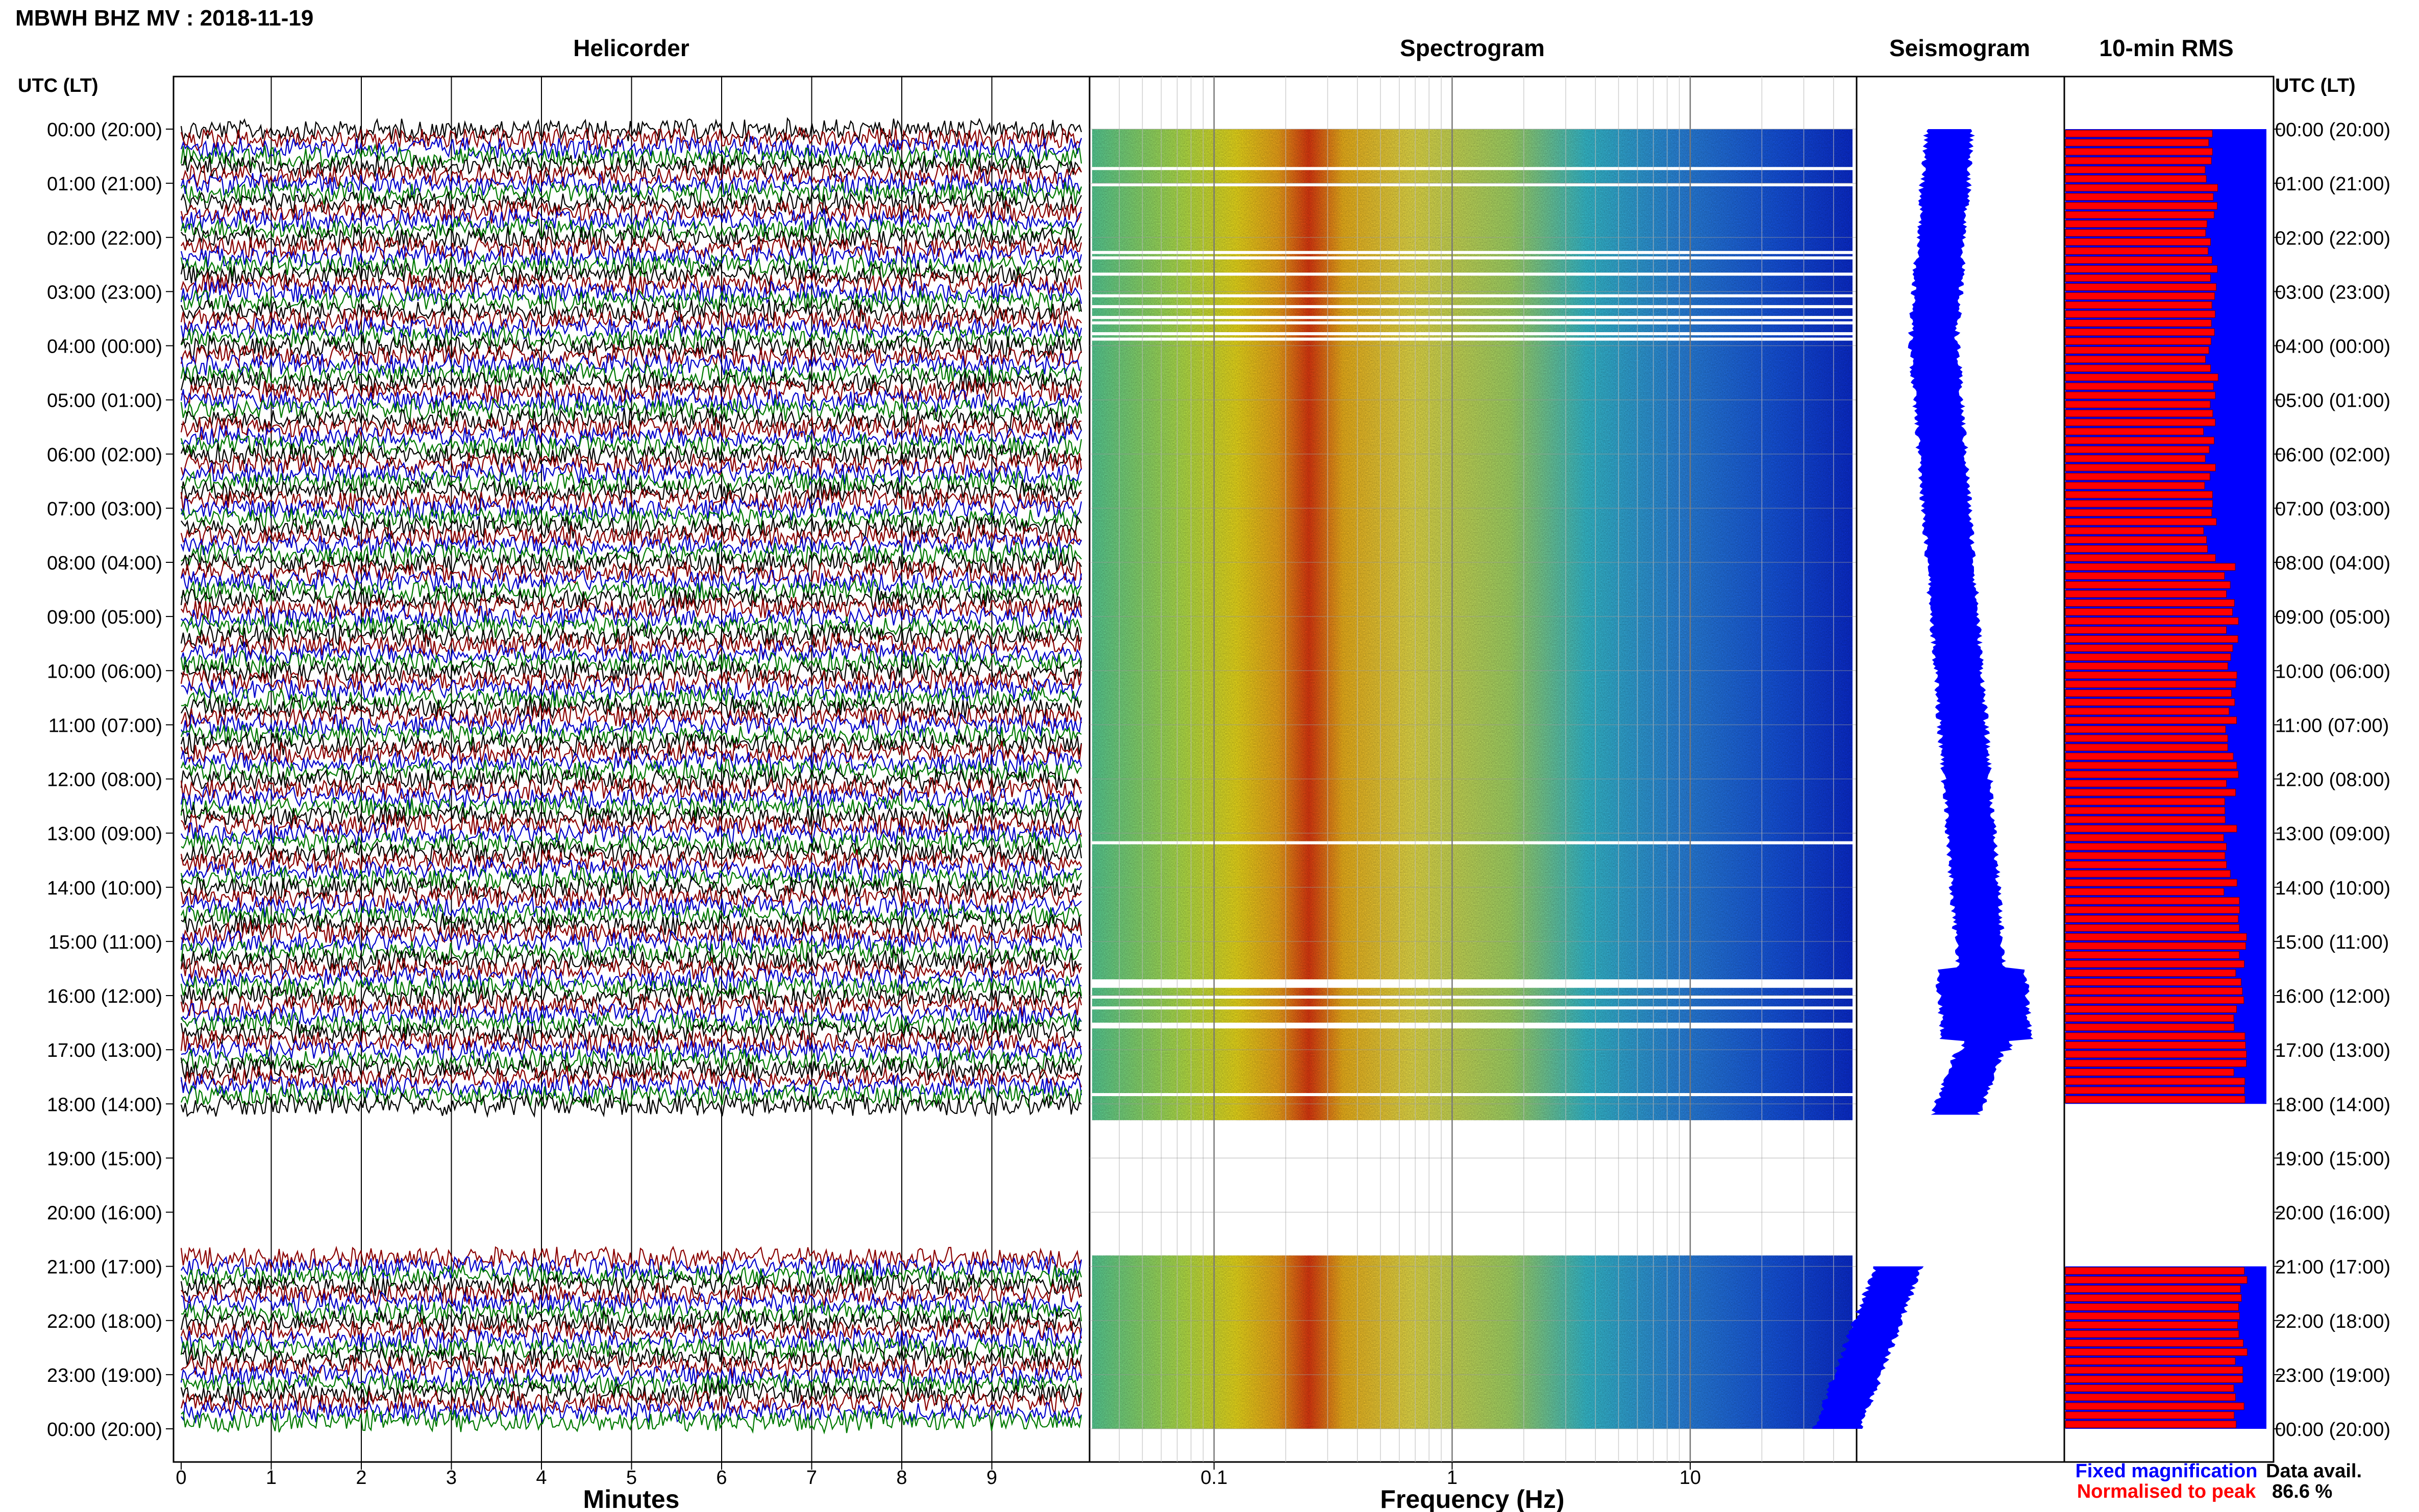  I want to click on station-title: MBWH BHZ MV : 2018-11-19, so click(164, 18).